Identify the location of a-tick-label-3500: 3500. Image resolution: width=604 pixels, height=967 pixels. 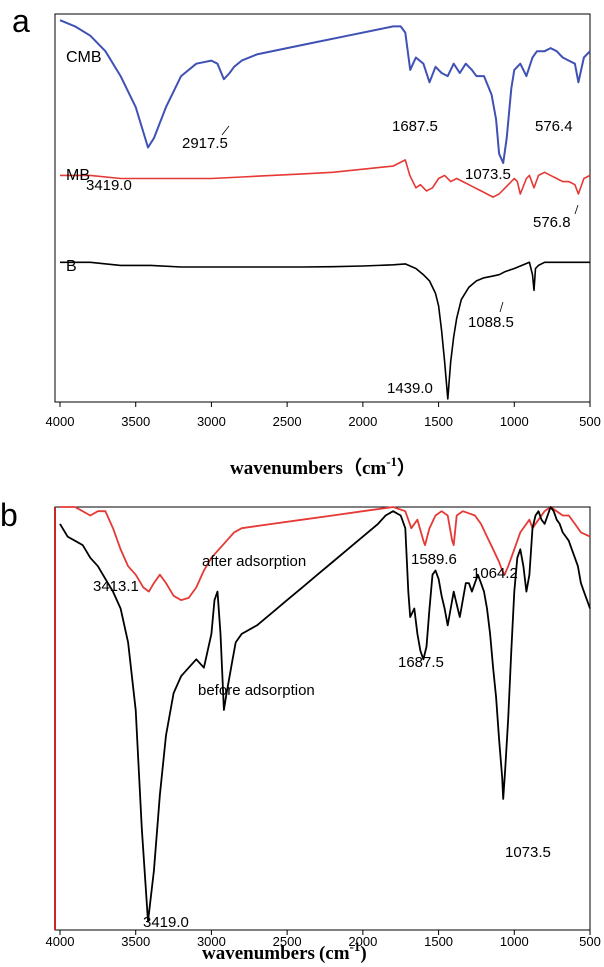
(135, 421).